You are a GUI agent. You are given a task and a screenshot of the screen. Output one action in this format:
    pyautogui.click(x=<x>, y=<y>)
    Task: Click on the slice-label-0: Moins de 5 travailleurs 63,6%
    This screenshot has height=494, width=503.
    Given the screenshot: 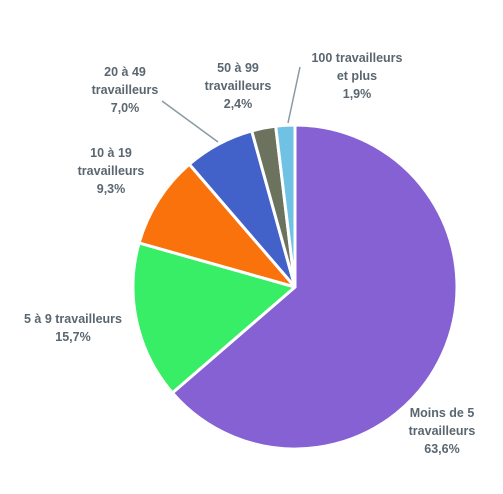 What is the action you would take?
    pyautogui.click(x=442, y=431)
    